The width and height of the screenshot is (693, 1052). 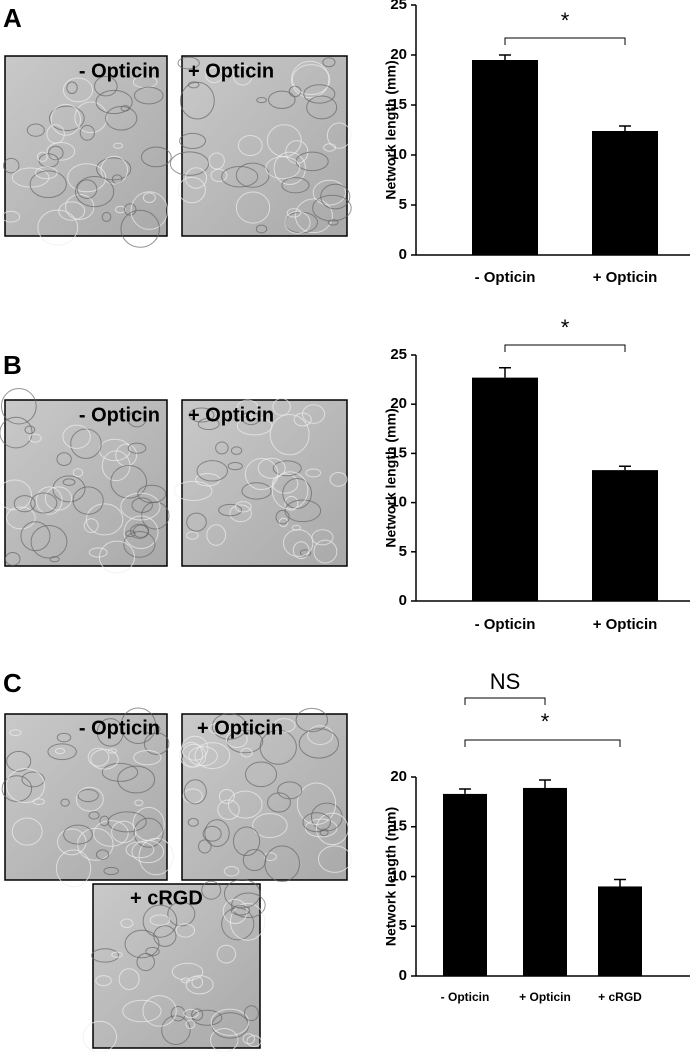 I want to click on y-tick-label: 15, so click(x=398, y=452).